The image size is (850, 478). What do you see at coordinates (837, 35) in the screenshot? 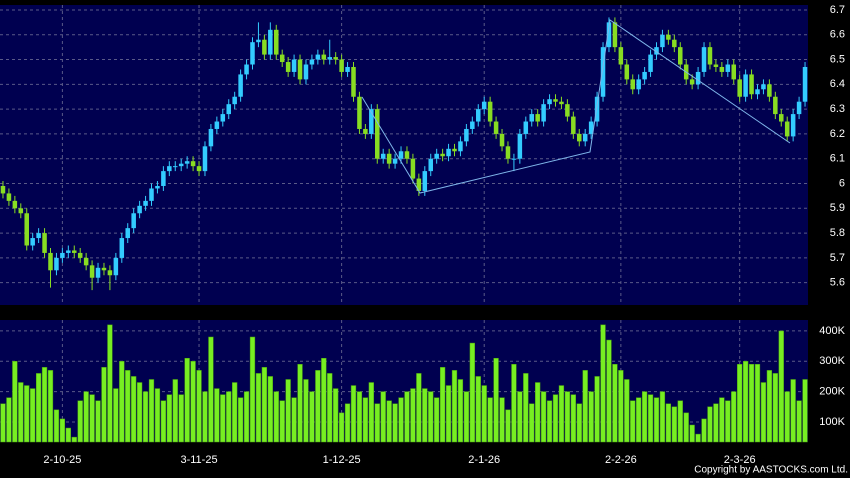
I see `y-tick-label: 6.6` at bounding box center [837, 35].